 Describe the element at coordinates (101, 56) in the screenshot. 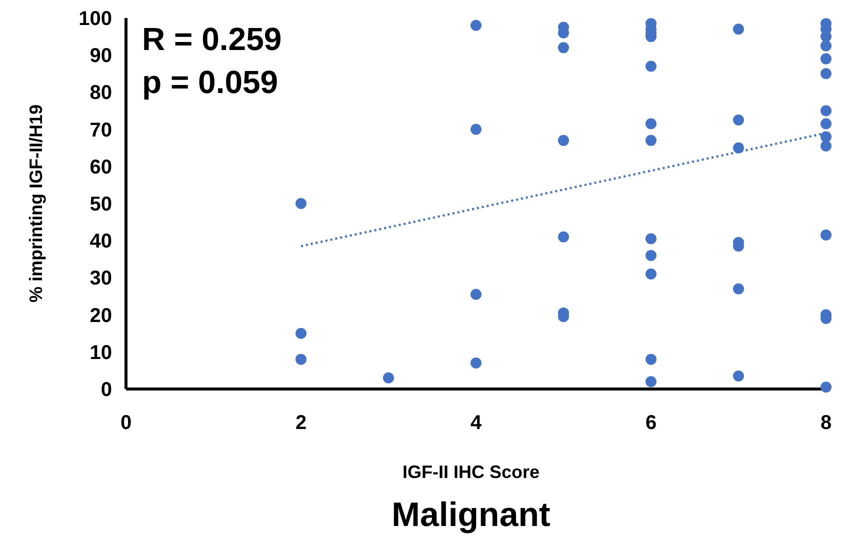

I see `y-tick-label: 90` at that location.